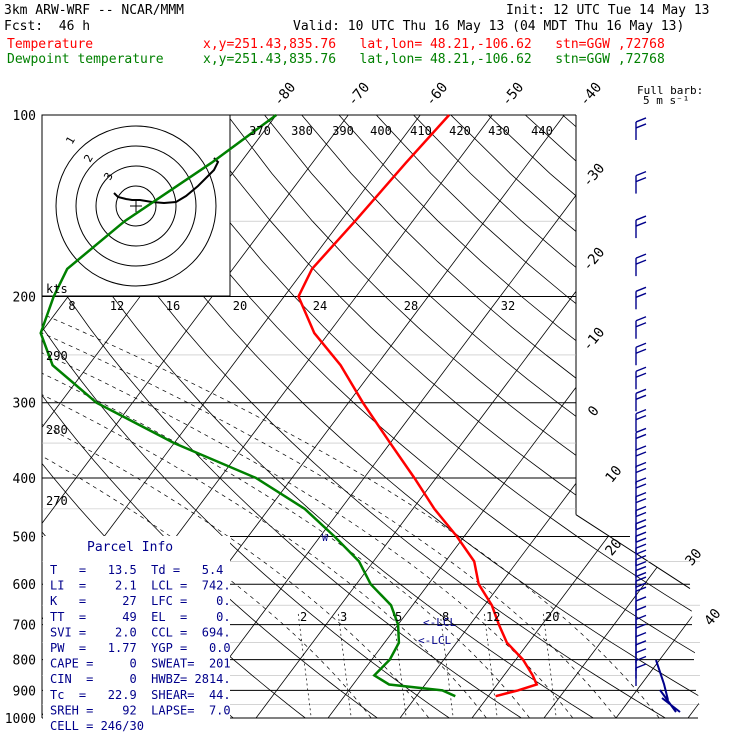  What do you see at coordinates (57, 289) in the screenshot?
I see `kts-label: kts` at bounding box center [57, 289].